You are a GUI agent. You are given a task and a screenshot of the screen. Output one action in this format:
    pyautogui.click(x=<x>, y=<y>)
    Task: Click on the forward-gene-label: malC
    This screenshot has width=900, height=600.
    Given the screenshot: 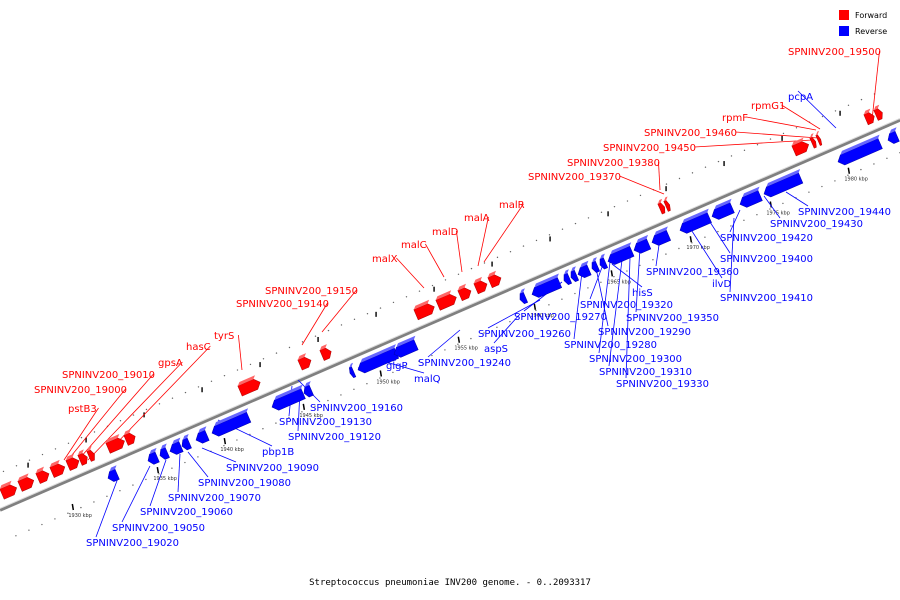 What is the action you would take?
    pyautogui.click(x=414, y=245)
    